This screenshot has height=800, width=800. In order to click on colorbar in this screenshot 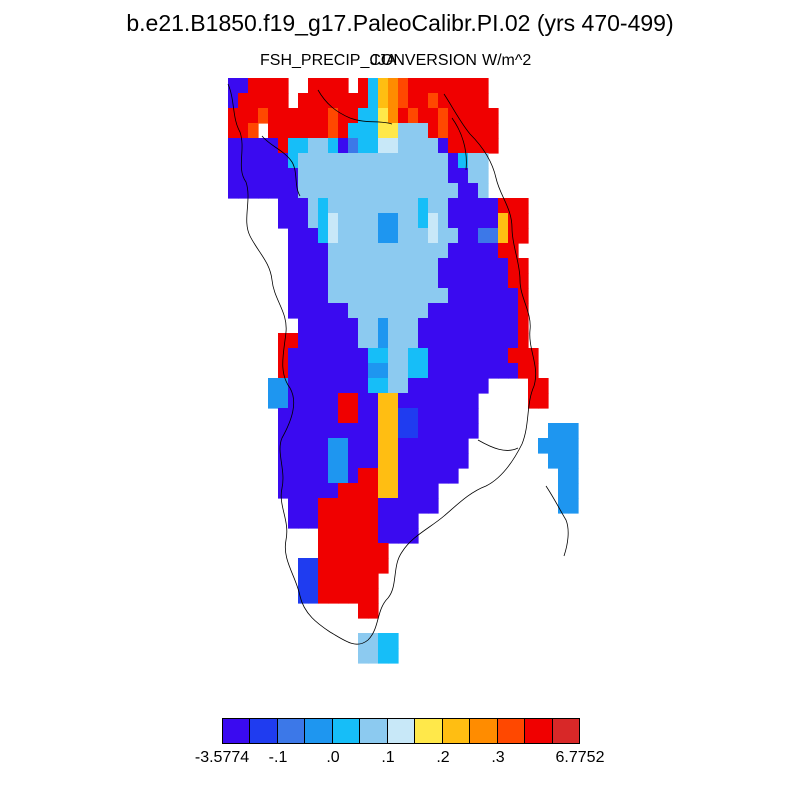, I will do `click(401, 731)`.